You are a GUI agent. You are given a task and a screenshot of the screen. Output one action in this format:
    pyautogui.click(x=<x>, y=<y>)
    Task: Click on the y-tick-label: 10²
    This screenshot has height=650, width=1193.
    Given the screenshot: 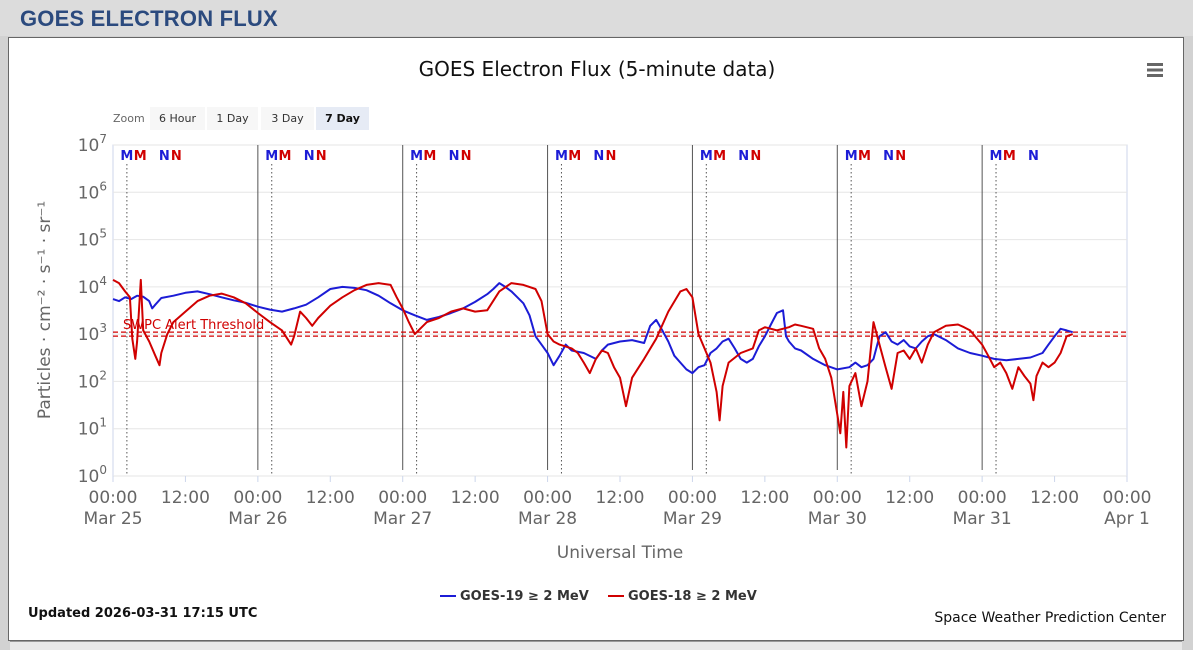 What is the action you would take?
    pyautogui.click(x=92, y=380)
    